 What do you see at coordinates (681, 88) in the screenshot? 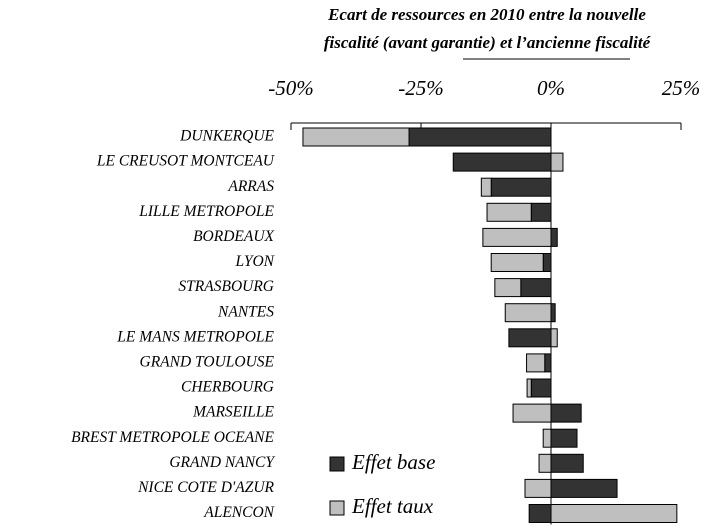
I see `x-tick-label: 25%` at bounding box center [681, 88].